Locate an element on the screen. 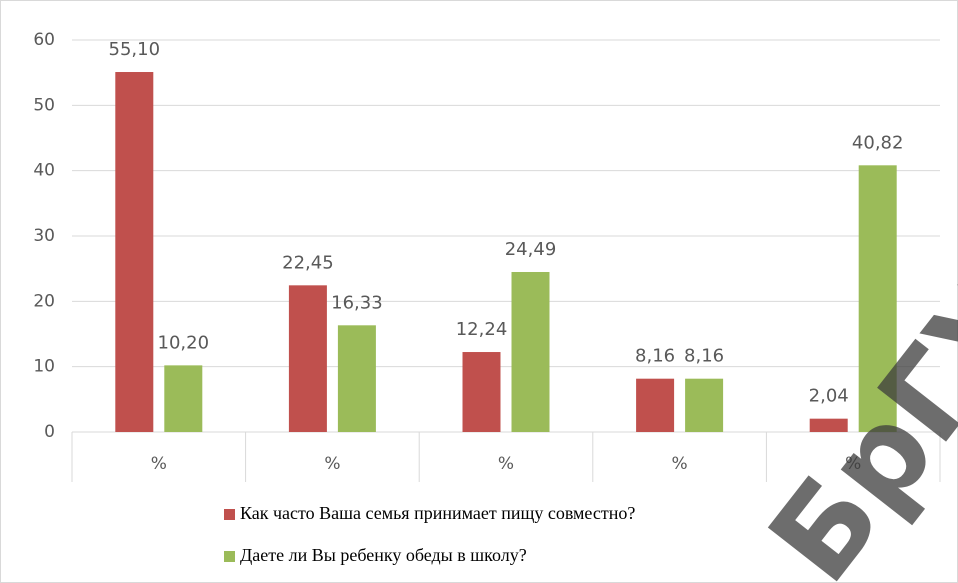 This screenshot has height=583, width=958. value-label: 10,20 is located at coordinates (184, 342).